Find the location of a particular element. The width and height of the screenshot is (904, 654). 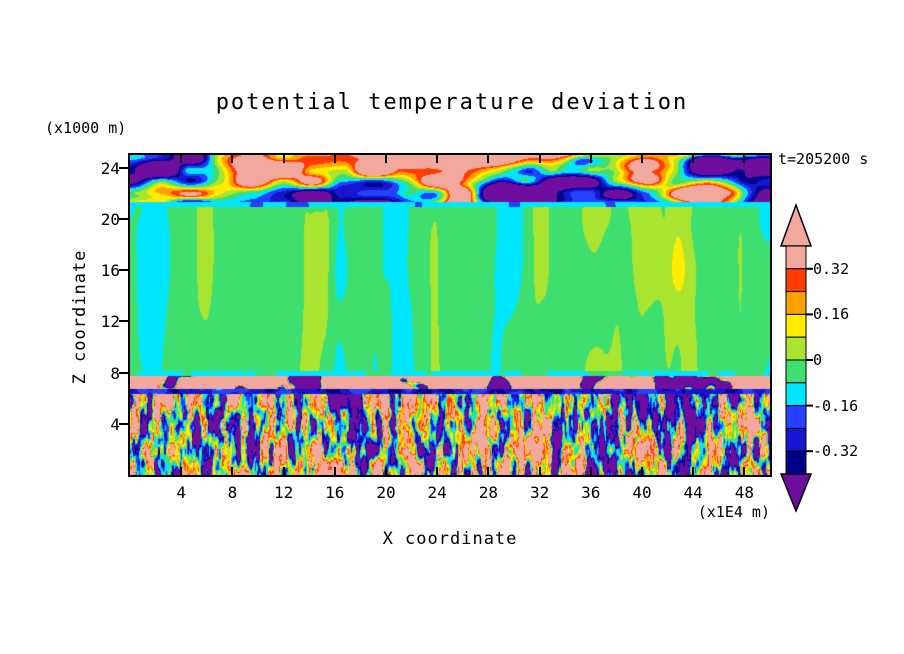

y-tick-label: 12 is located at coordinates (110, 322).